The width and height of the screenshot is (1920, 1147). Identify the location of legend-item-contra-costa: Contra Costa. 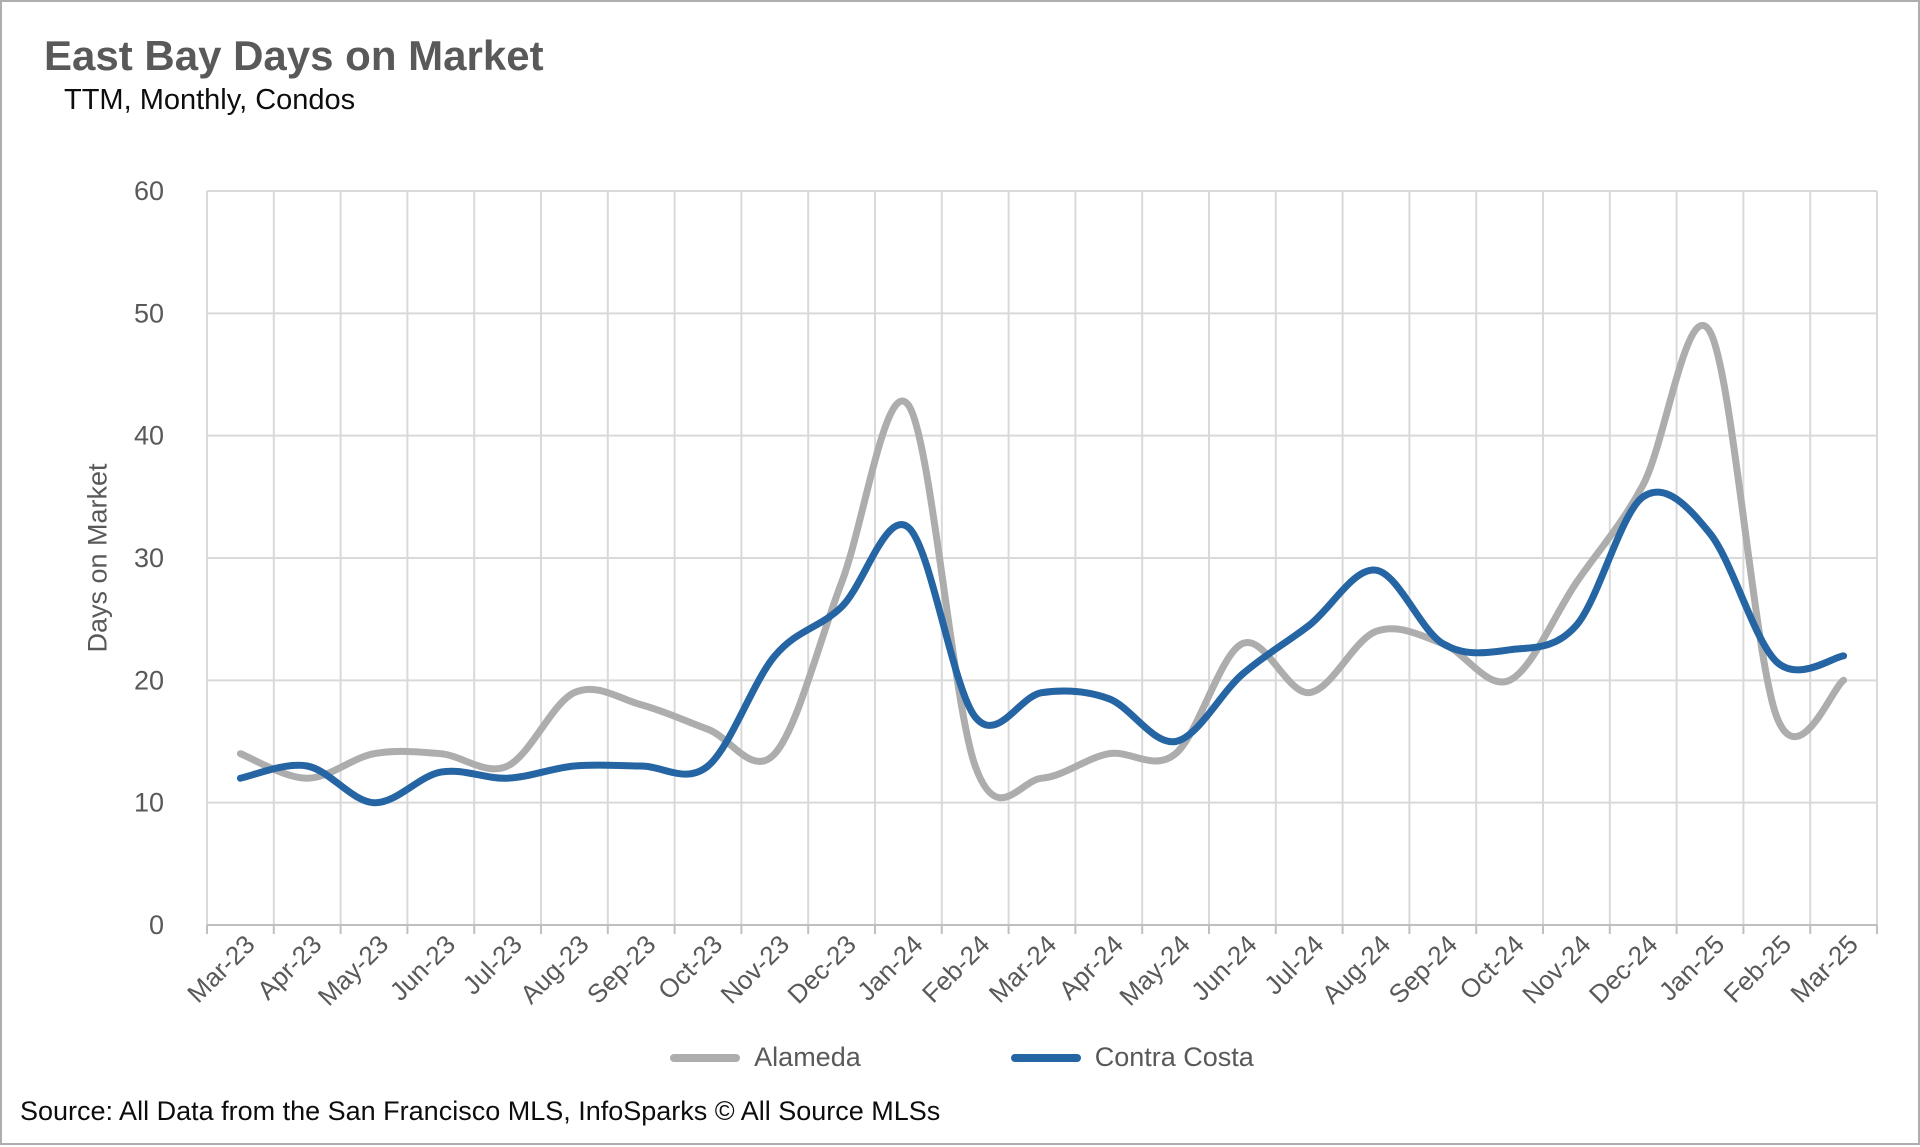
(1132, 1057).